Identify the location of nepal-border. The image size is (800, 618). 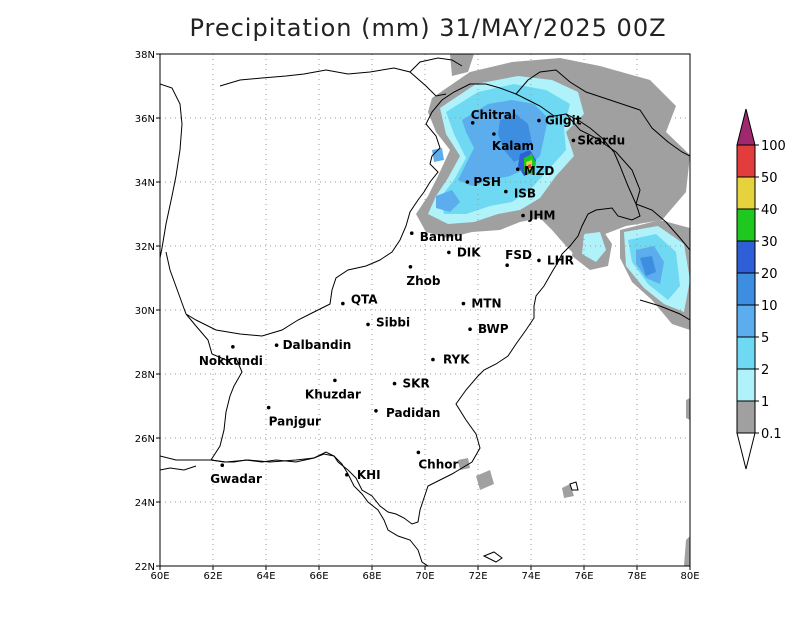
(664, 310).